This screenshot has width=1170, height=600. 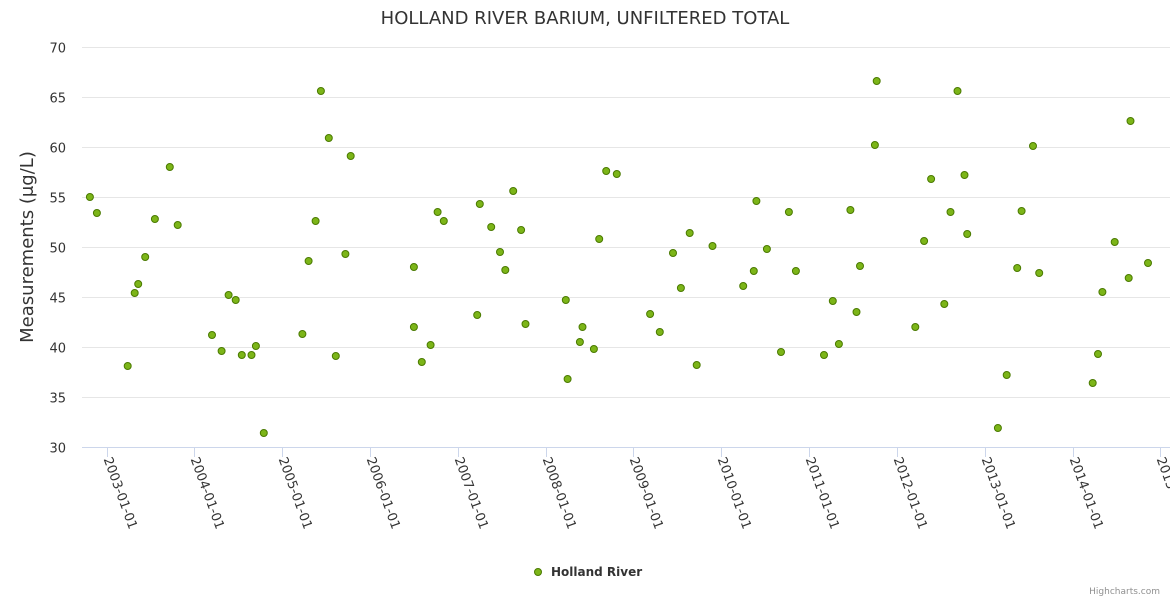 I want to click on x-tick-label: 2007-01-01, so click(x=471, y=493).